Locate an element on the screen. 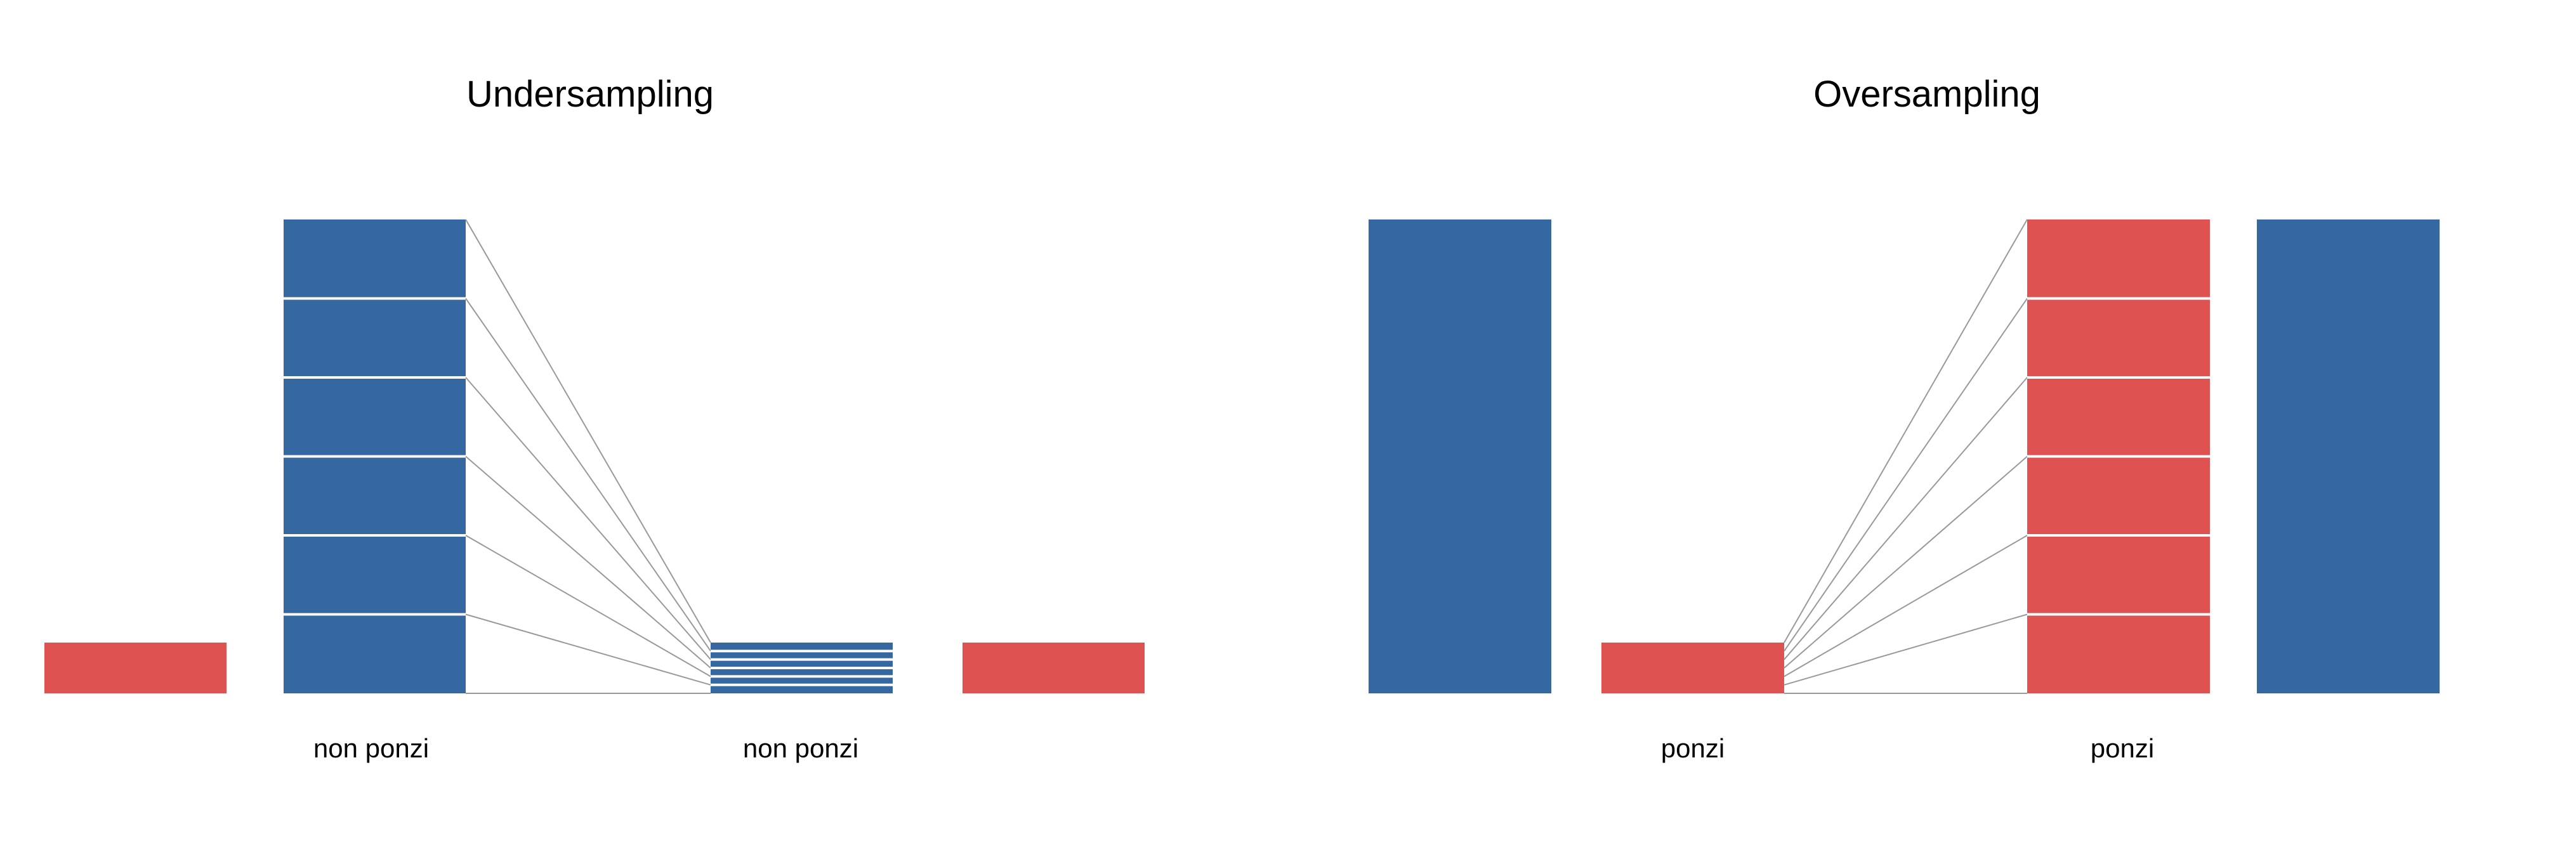 The height and width of the screenshot is (857, 2576). oversampling-majority-bar-right is located at coordinates (2348, 456).